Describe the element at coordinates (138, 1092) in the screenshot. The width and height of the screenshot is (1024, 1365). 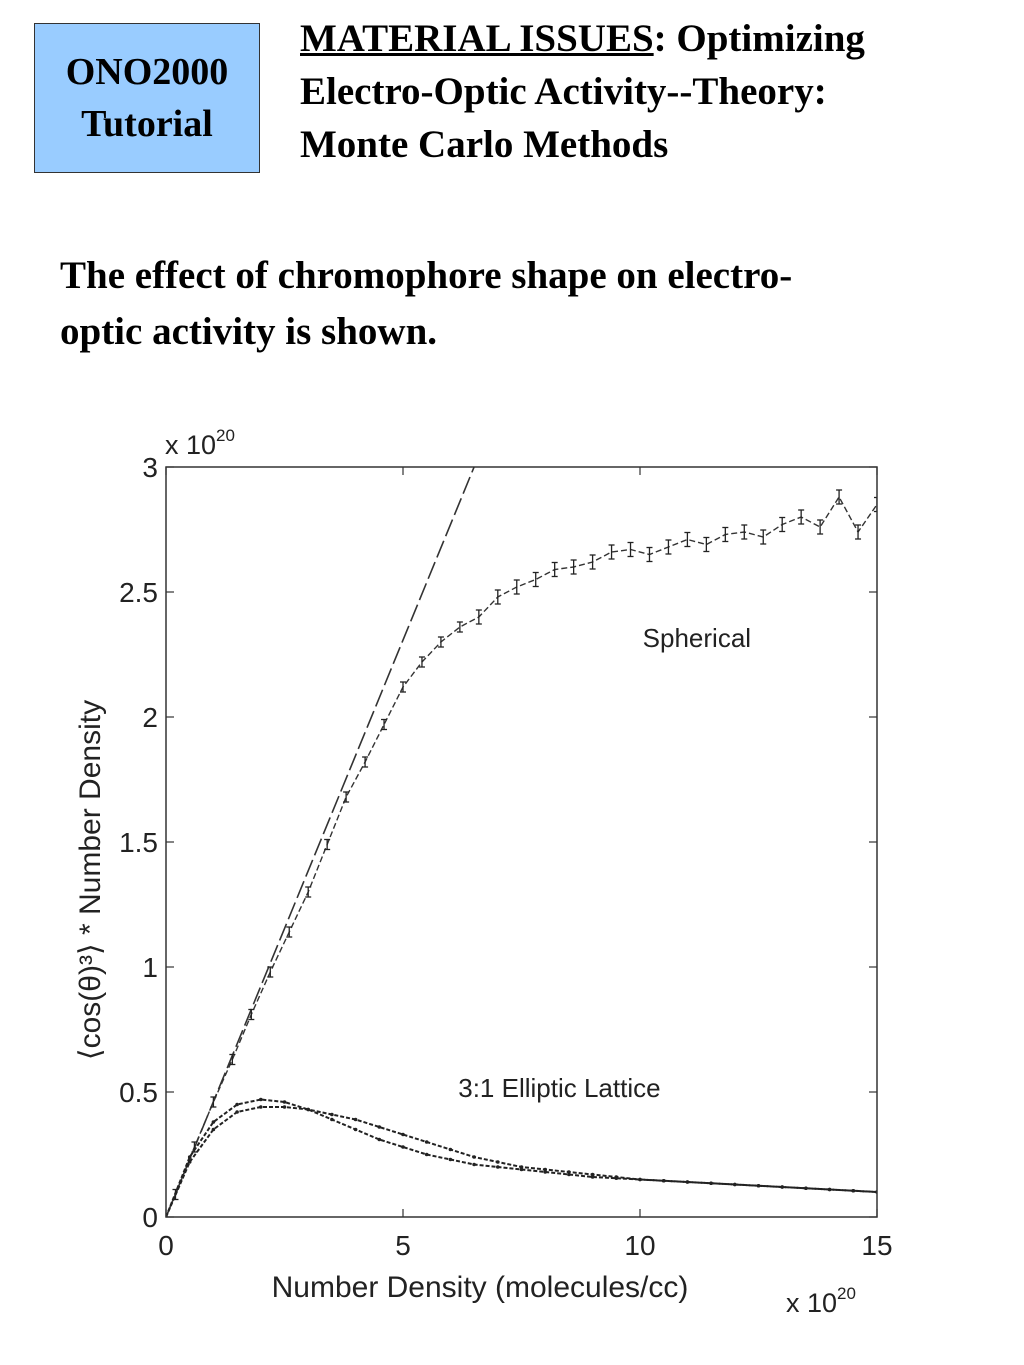
I see `y-tick-label: 0.5` at that location.